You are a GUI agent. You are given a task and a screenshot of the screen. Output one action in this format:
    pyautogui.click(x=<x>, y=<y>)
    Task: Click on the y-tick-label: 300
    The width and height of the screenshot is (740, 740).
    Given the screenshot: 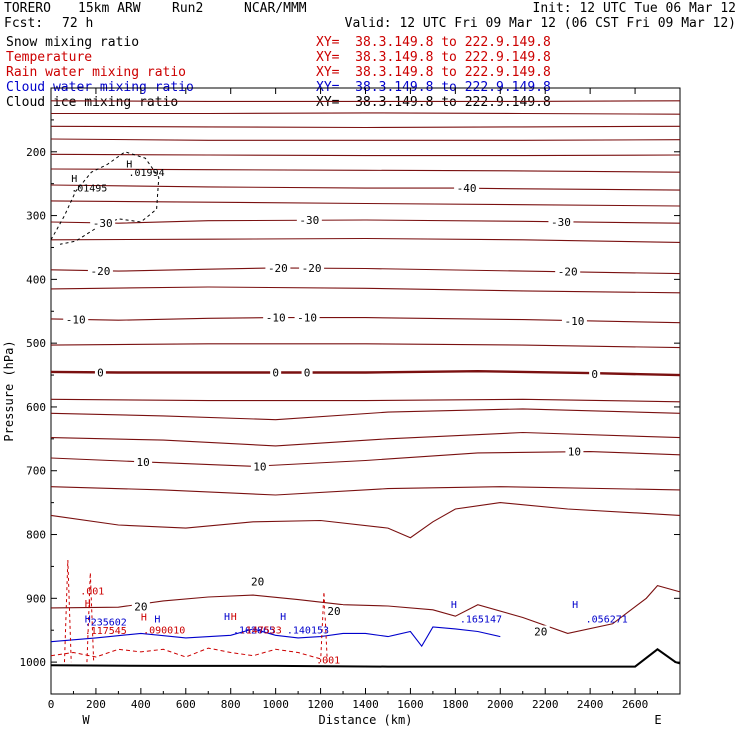 What is the action you would take?
    pyautogui.click(x=36, y=216)
    